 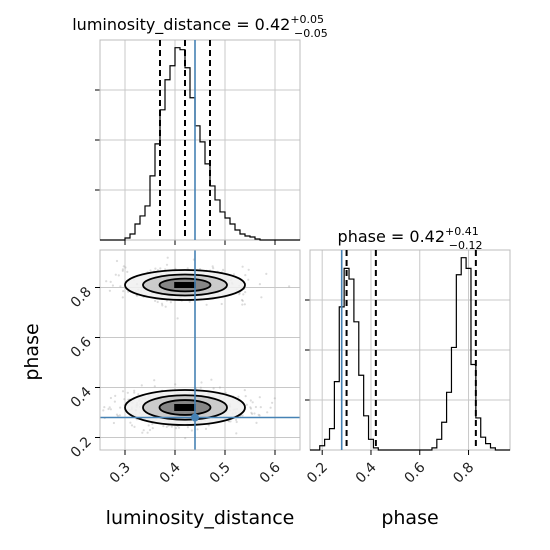 What do you see at coordinates (32, 351) in the screenshot?
I see `y-axis-label-phase: phase` at bounding box center [32, 351].